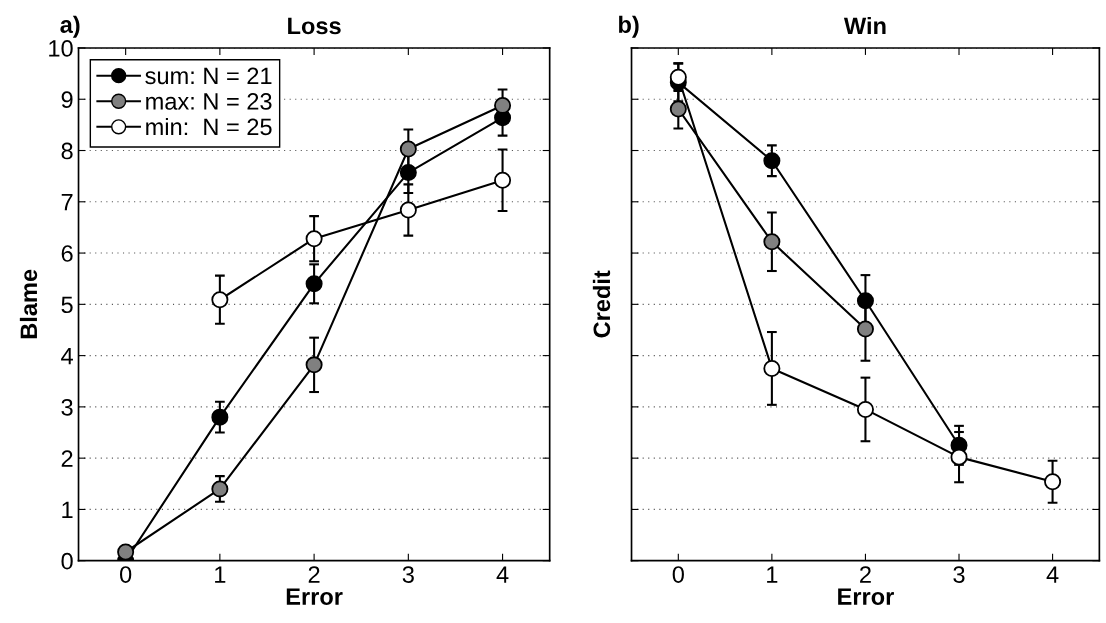 The image size is (1106, 623). Describe the element at coordinates (28, 304) in the screenshot. I see `y-axis-title: Blame` at that location.